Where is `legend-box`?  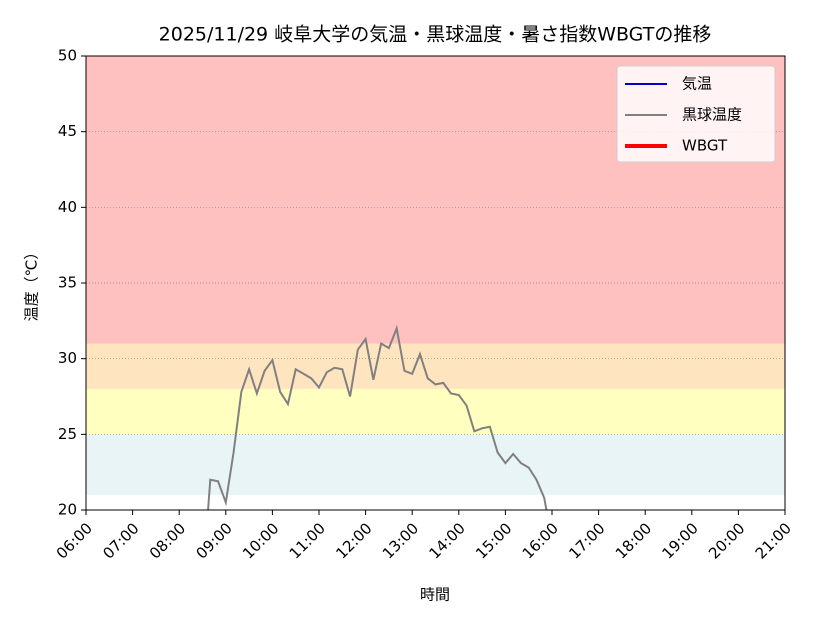 legend-box is located at coordinates (696, 114).